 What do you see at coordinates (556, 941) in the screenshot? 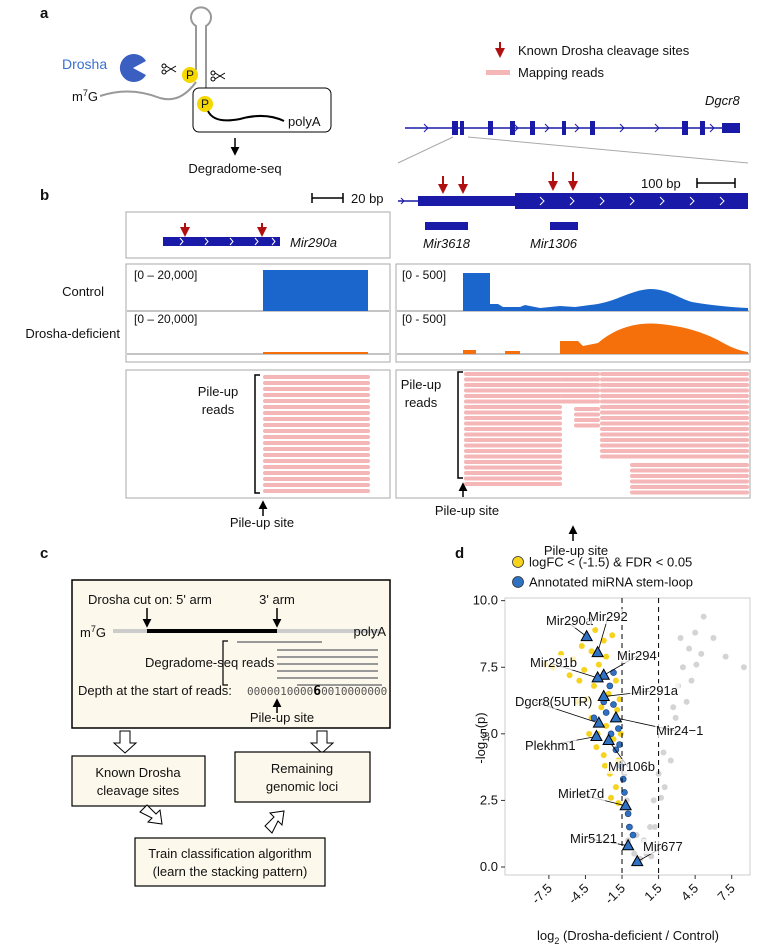
I see `label-sub: 2` at bounding box center [556, 941].